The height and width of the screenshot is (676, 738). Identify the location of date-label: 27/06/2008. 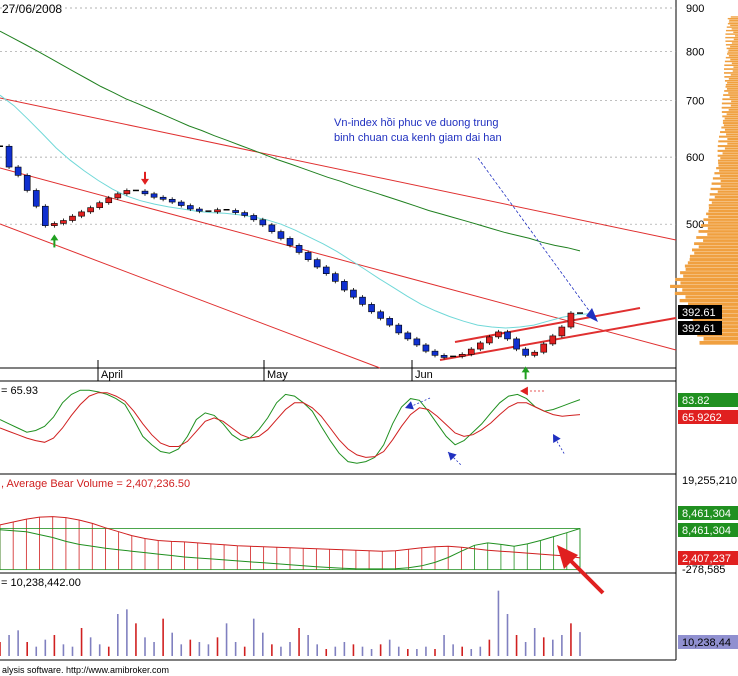
(32, 9).